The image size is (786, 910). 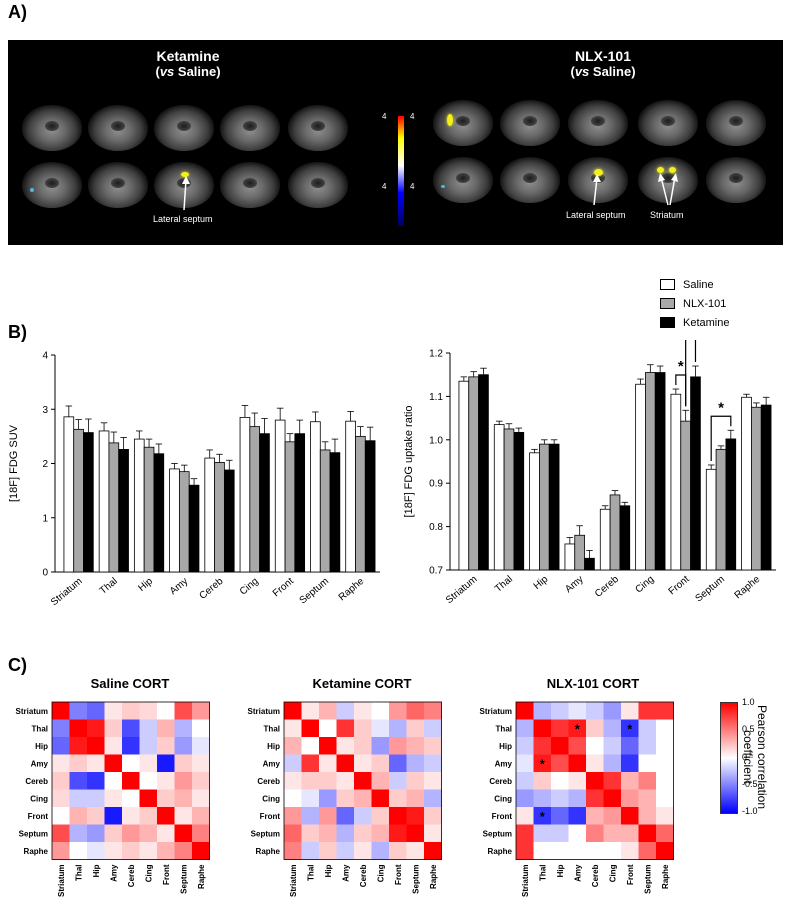 What do you see at coordinates (594, 780) in the screenshot?
I see `heatmap-frame` at bounding box center [594, 780].